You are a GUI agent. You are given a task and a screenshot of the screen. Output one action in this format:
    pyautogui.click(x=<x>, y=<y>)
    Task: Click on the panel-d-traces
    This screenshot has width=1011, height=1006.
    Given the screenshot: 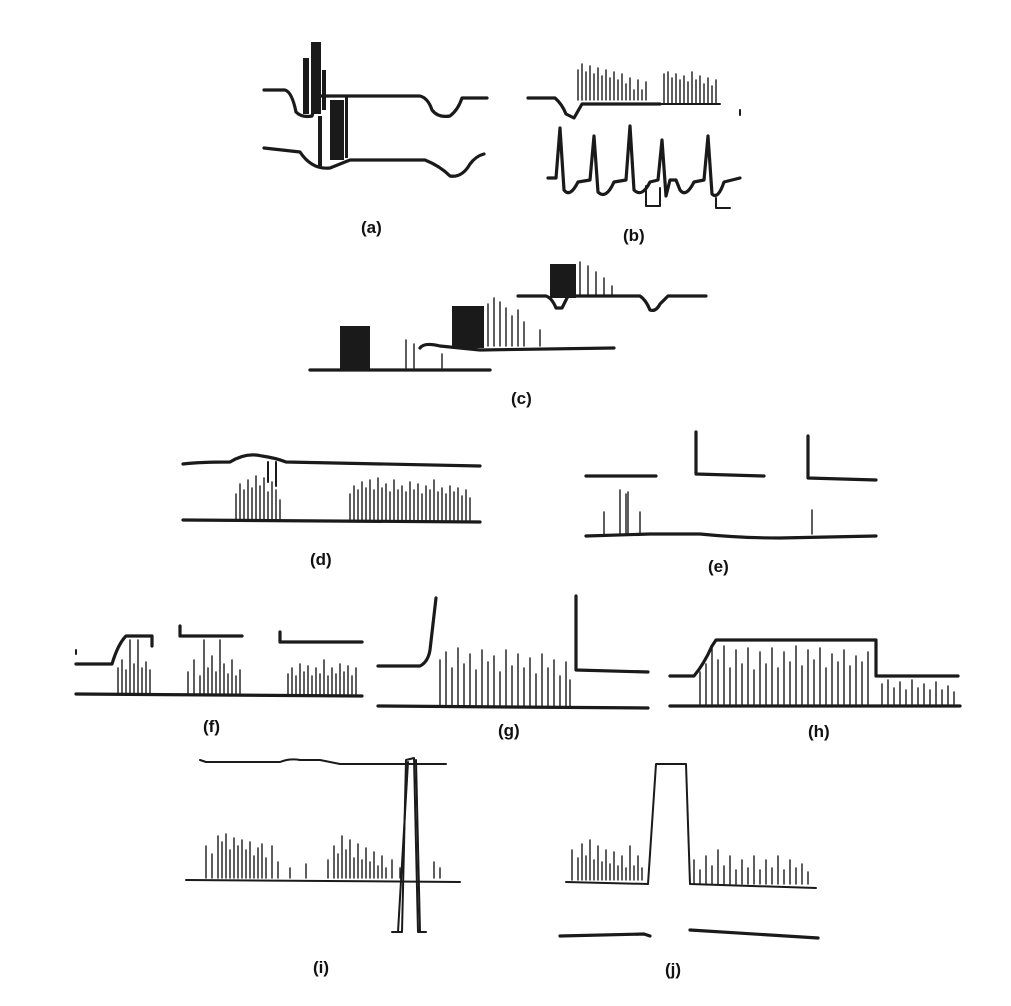 What is the action you would take?
    pyautogui.click(x=331, y=488)
    